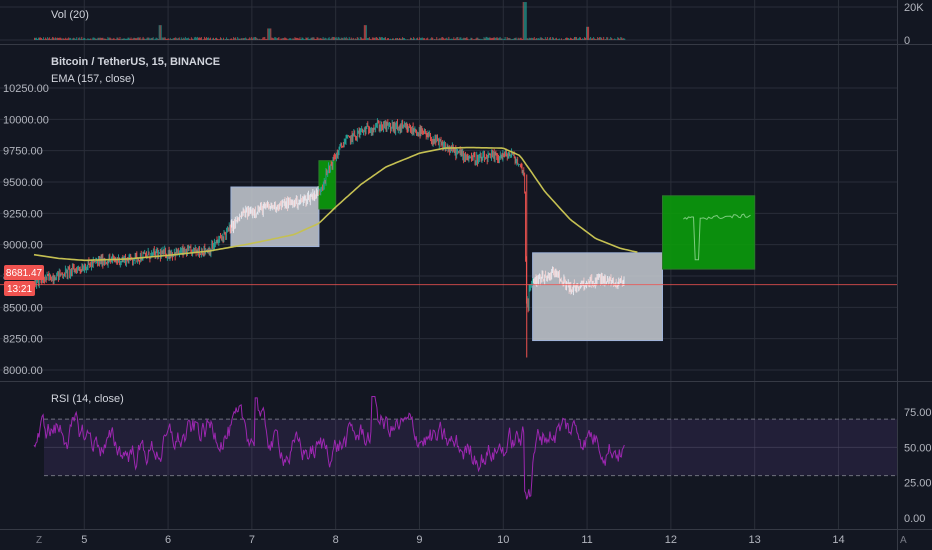  I want to click on ema-line, so click(335, 204).